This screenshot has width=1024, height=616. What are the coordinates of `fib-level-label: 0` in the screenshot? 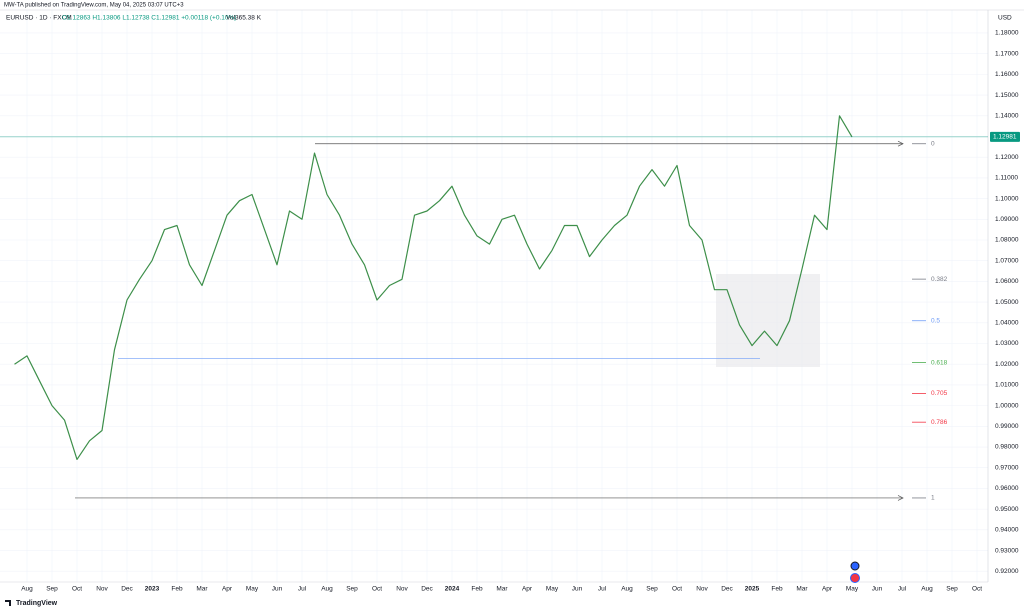 It's located at (933, 143).